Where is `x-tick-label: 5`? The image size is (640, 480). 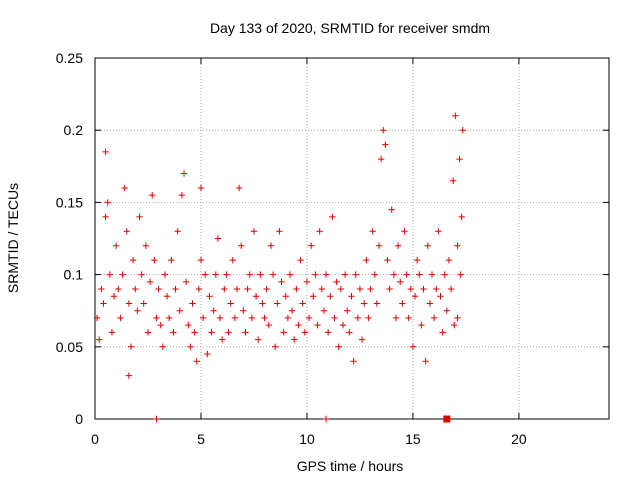
x-tick-label: 5 is located at coordinates (201, 439).